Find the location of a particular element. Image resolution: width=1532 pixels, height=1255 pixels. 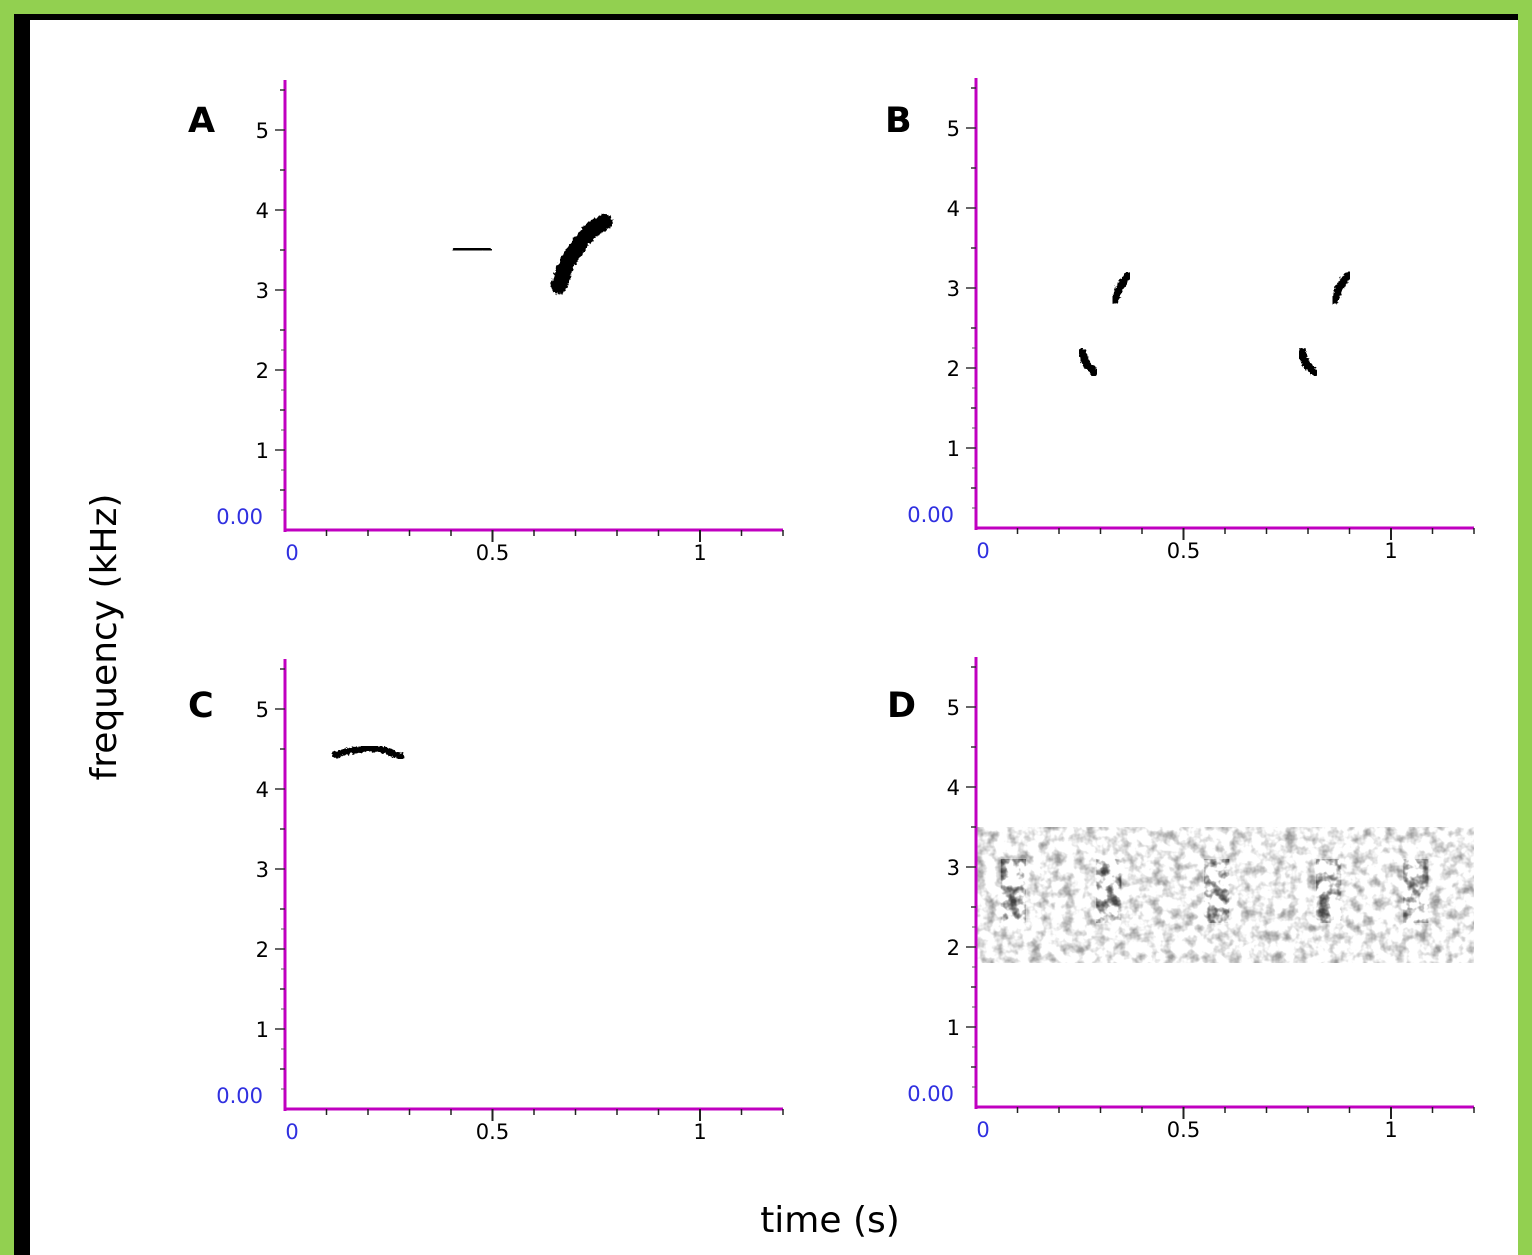

y-axis-title: frequency (kHz) is located at coordinates (104, 637).